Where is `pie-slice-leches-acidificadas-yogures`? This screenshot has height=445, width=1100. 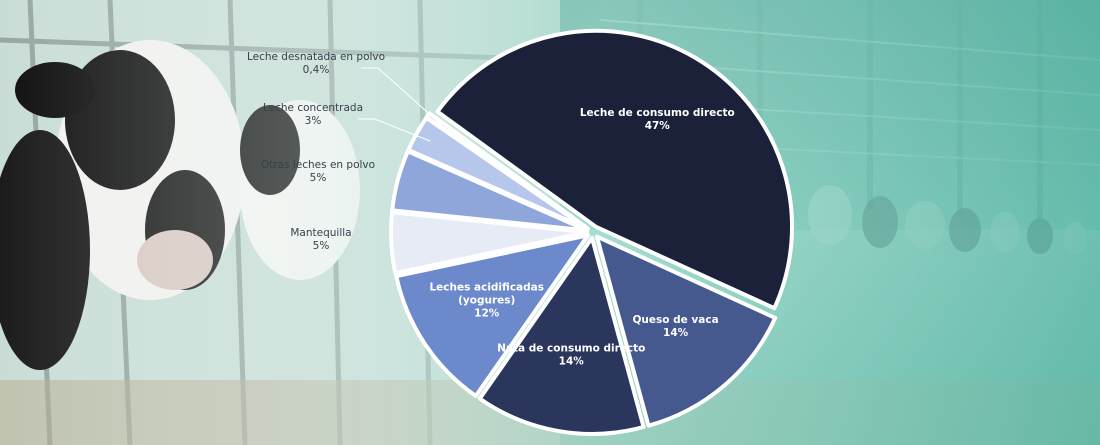 pie-slice-leches-acidificadas-yogures is located at coordinates (492, 316).